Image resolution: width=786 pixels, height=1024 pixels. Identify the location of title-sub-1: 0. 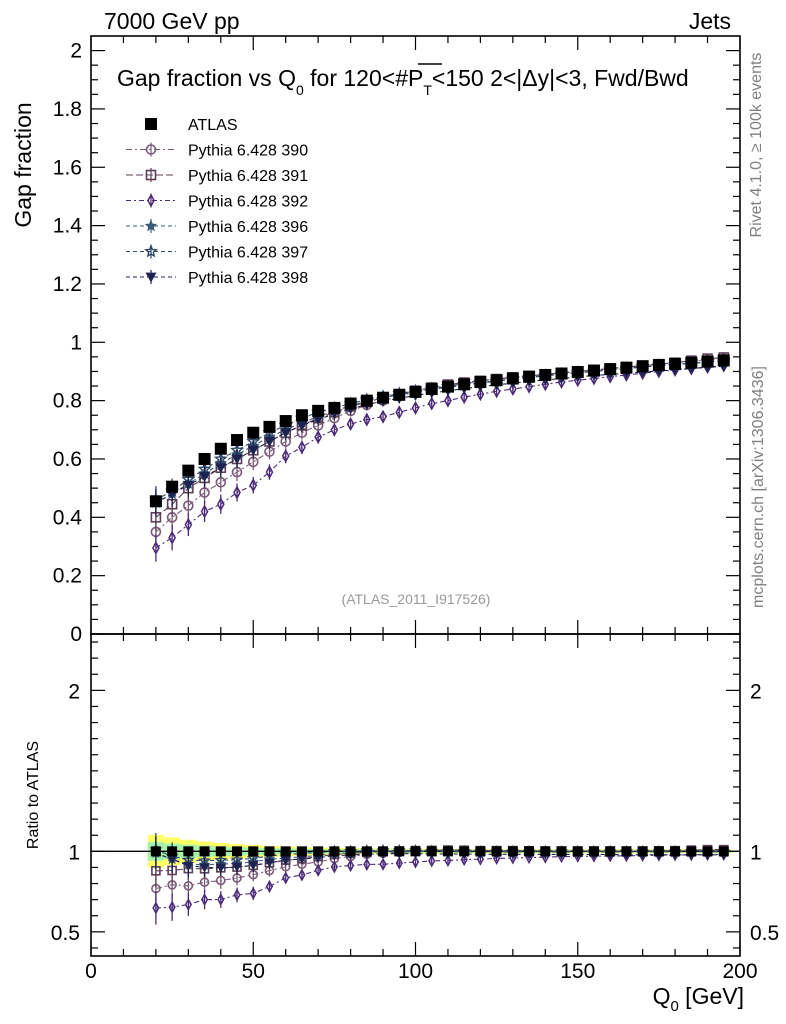
(300, 90).